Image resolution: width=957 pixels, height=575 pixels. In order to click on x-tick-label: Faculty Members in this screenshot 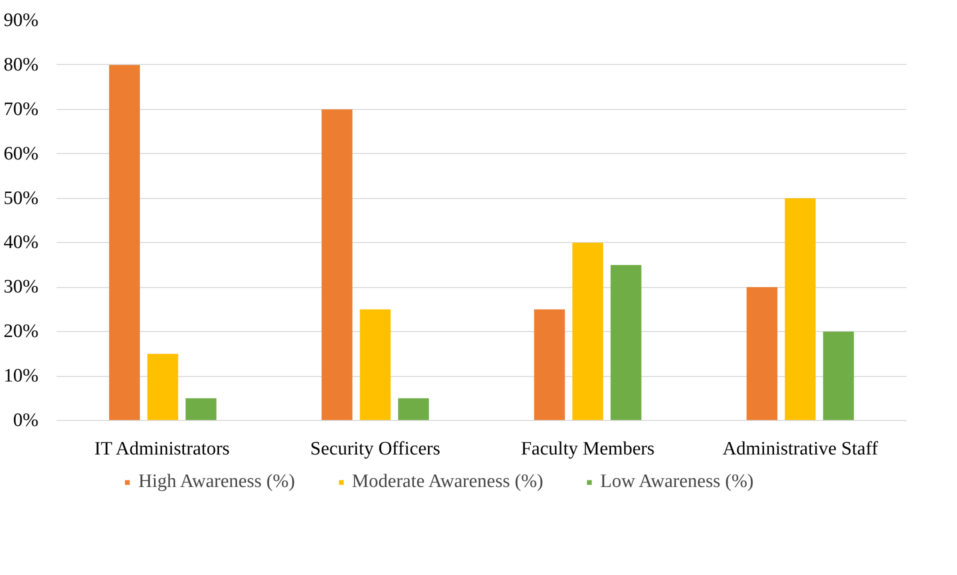, I will do `click(588, 449)`.